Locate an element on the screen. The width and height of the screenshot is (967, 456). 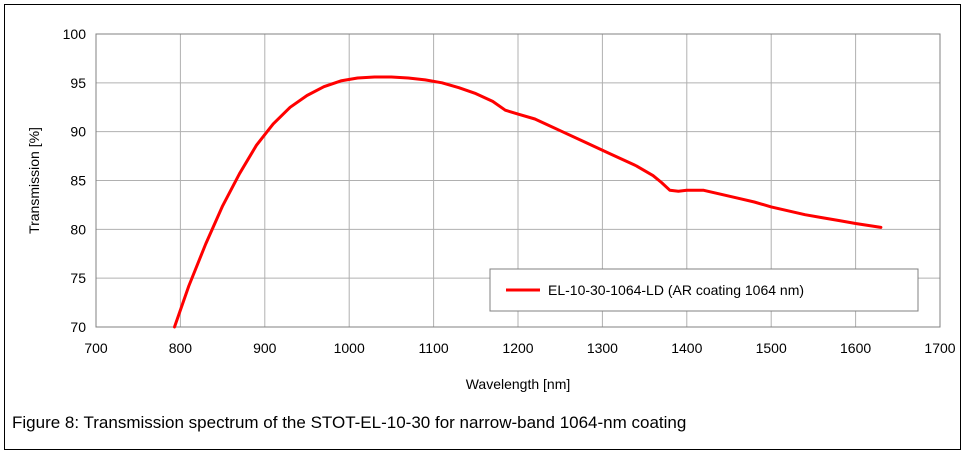
x-tick-label: 1400 is located at coordinates (686, 348).